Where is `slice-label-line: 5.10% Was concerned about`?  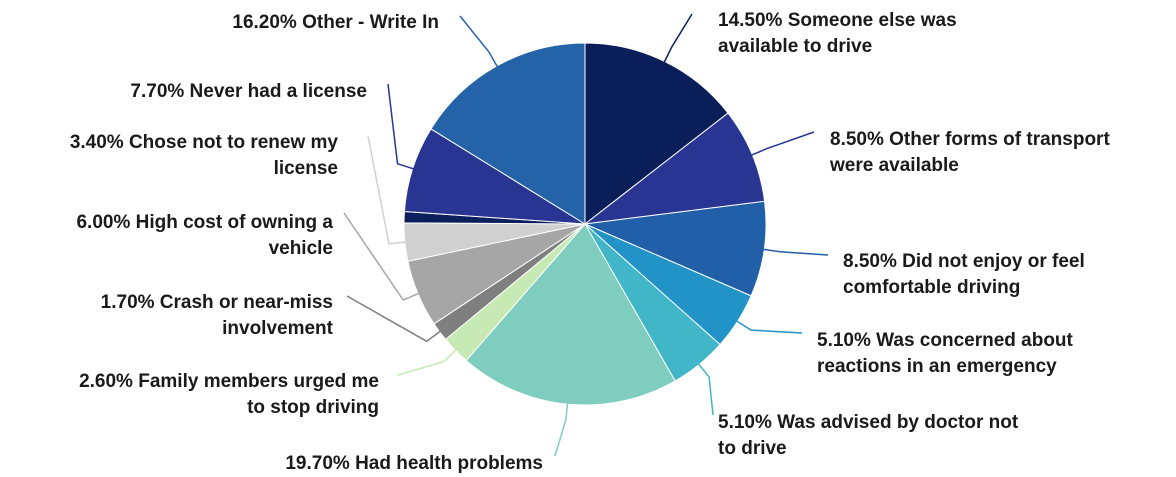
slice-label-line: 5.10% Was concerned about is located at coordinates (945, 340).